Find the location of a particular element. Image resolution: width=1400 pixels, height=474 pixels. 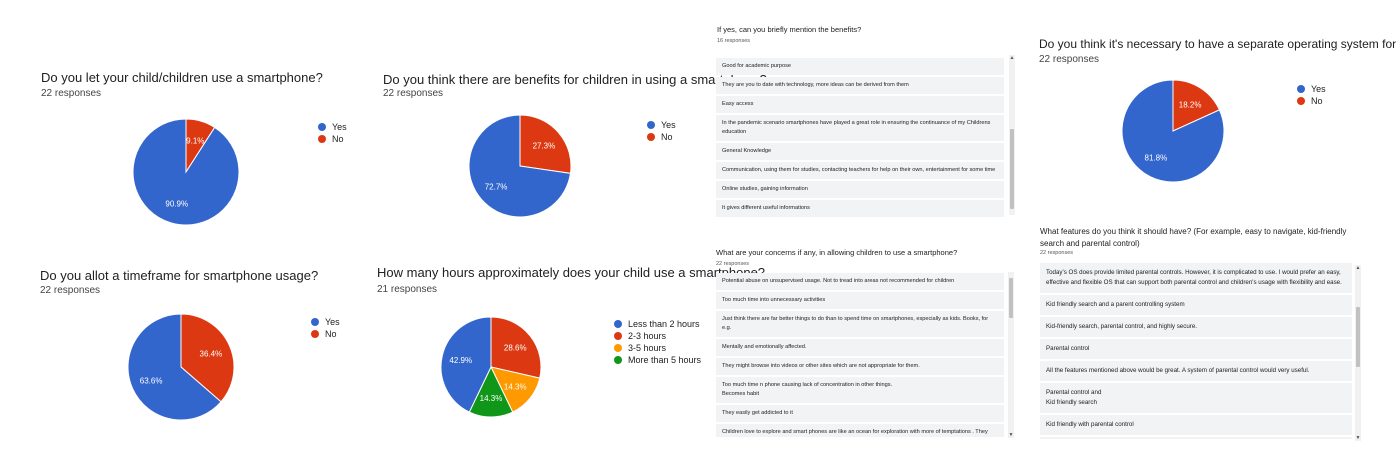

pie-slice-2-3-hours is located at coordinates (516, 347).